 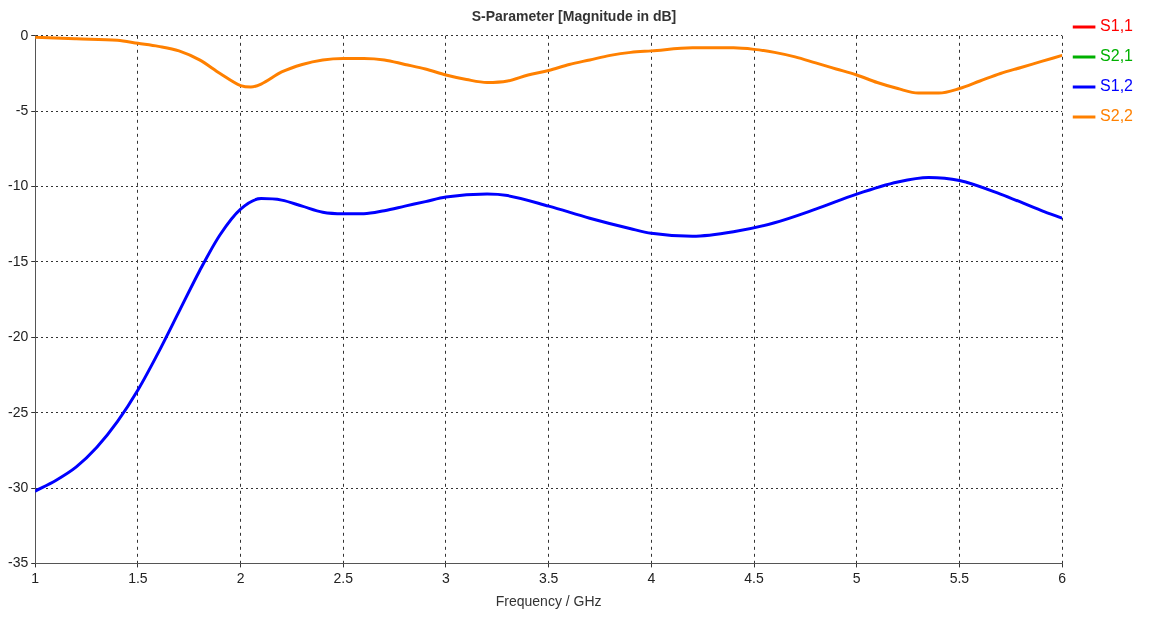 I want to click on y-tick-label: -10, so click(x=18, y=185).